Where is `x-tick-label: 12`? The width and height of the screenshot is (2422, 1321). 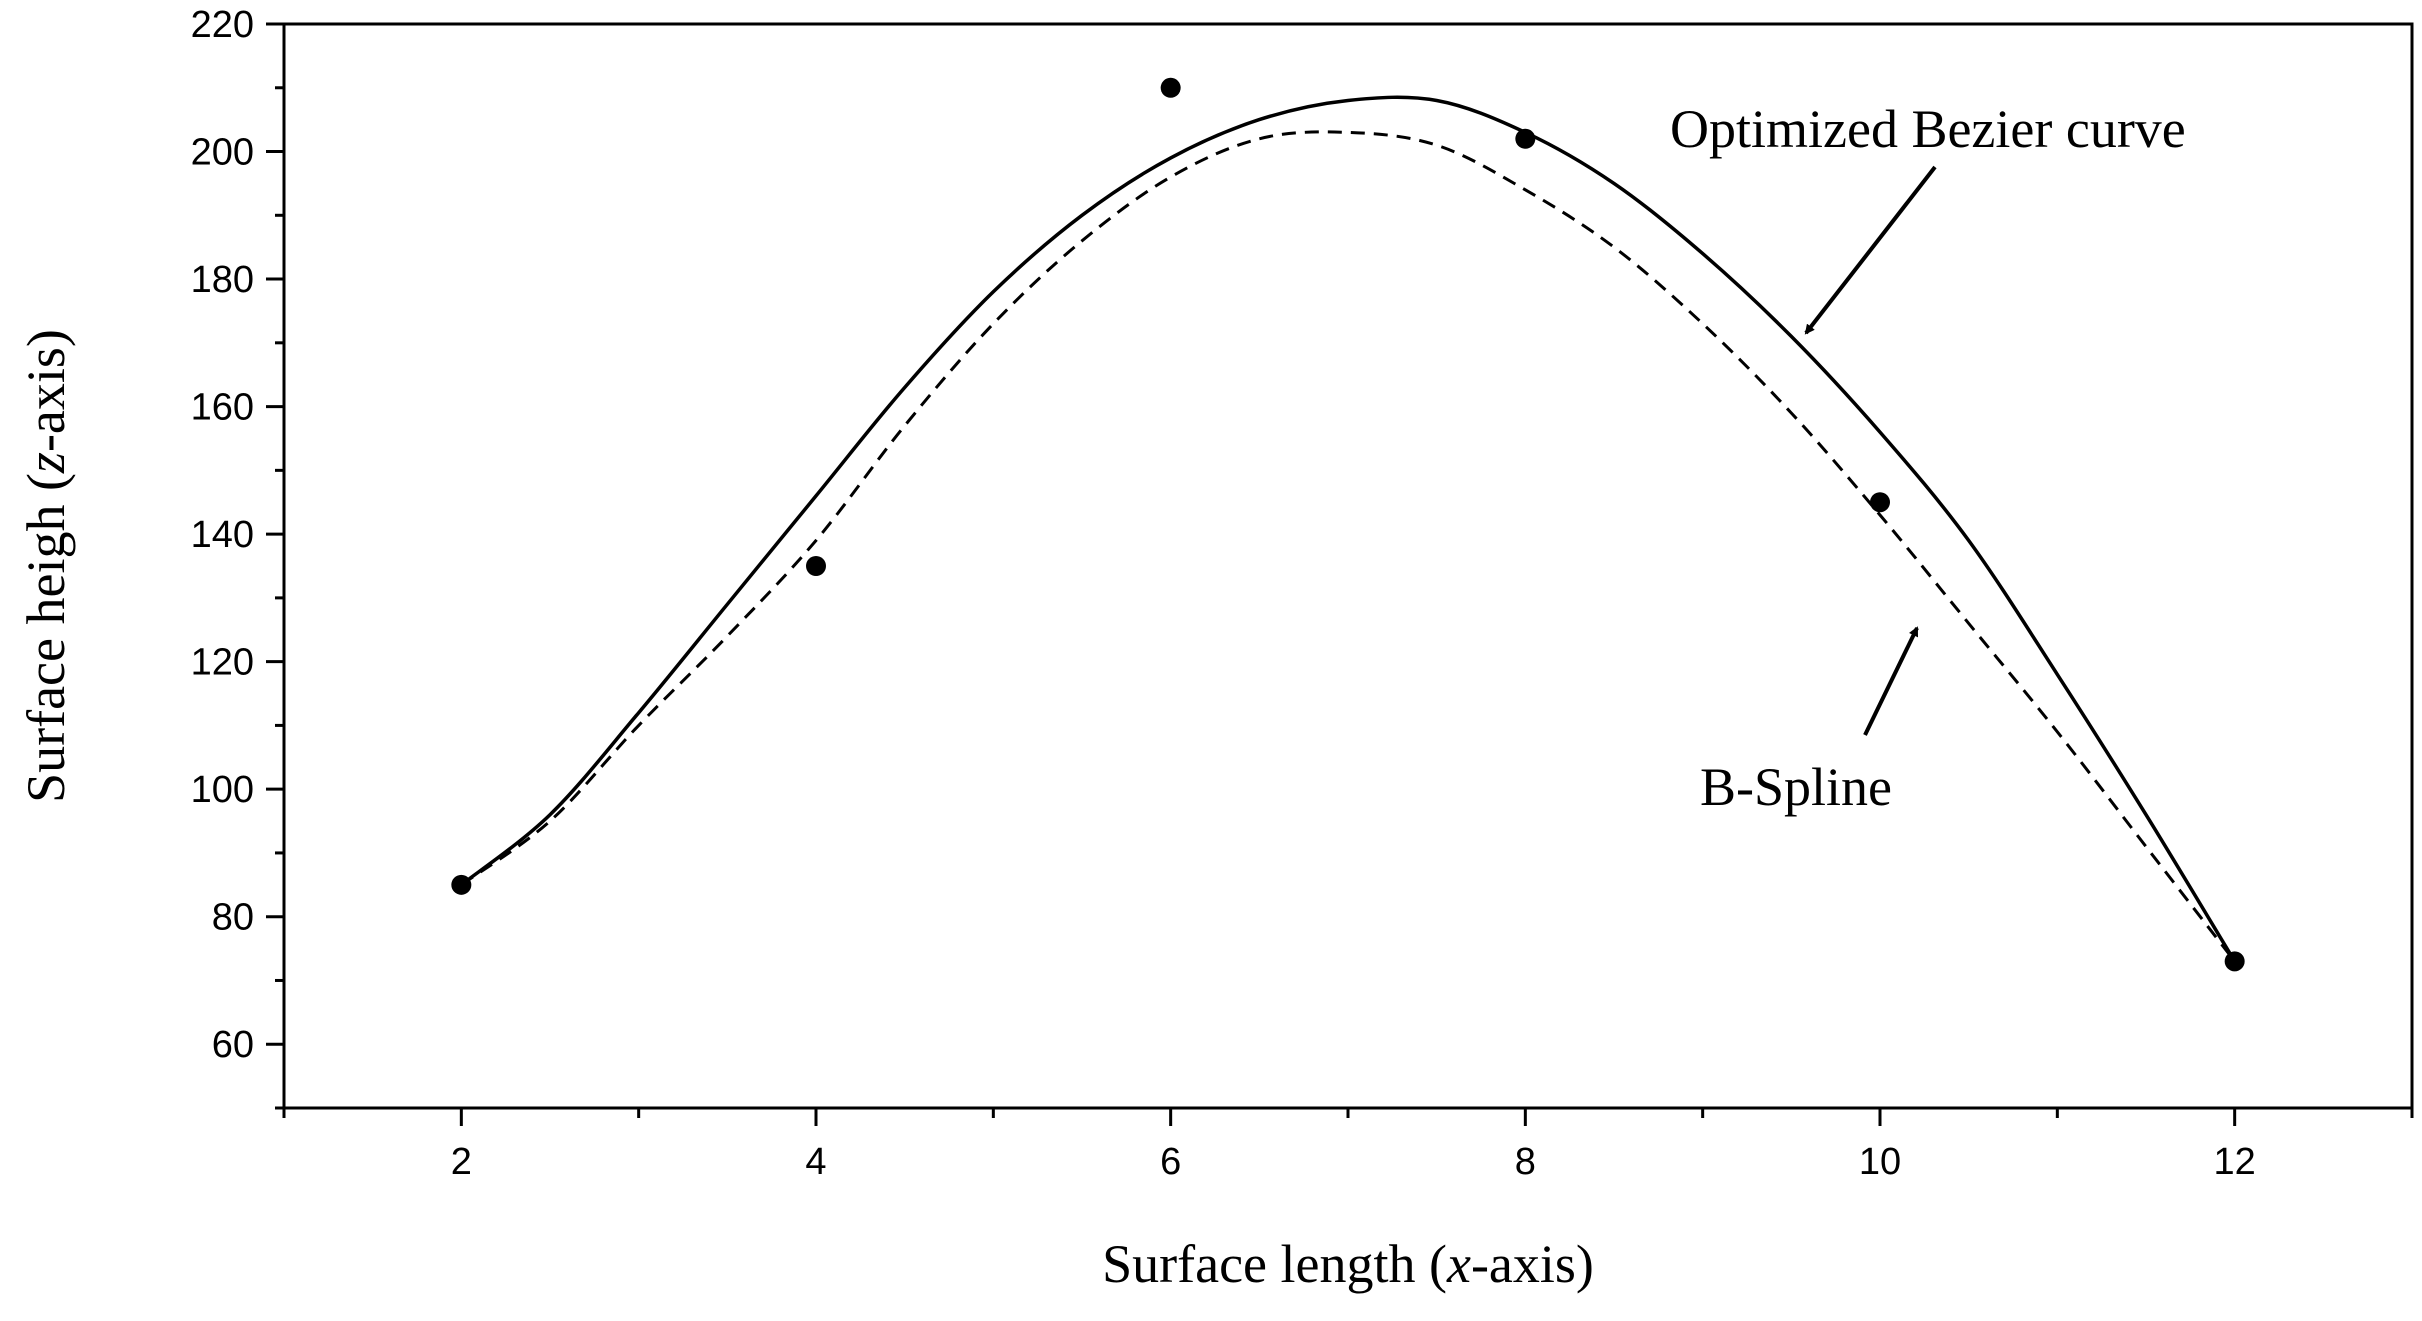 x-tick-label: 12 is located at coordinates (2235, 1162).